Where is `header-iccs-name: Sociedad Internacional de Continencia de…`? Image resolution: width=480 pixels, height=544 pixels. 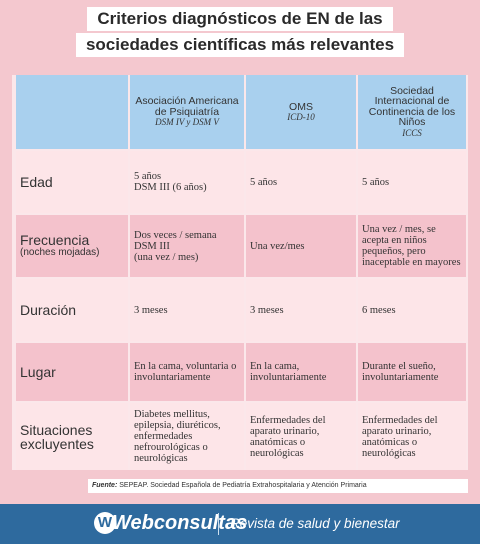
header-iccs-name: Sociedad Internacional de Continencia de… is located at coordinates (412, 106).